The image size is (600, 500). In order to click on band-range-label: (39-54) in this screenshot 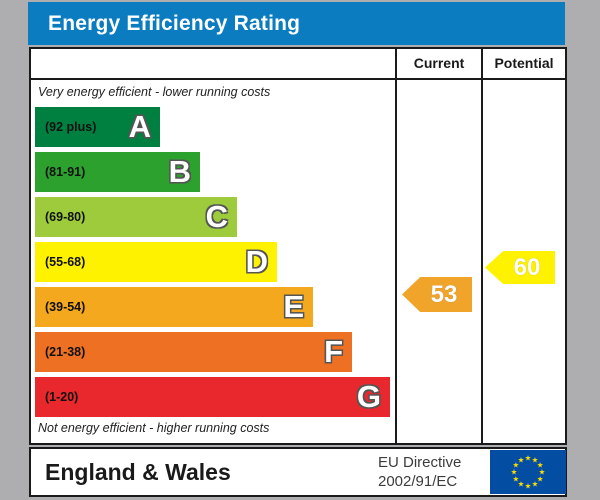, I will do `click(65, 307)`.